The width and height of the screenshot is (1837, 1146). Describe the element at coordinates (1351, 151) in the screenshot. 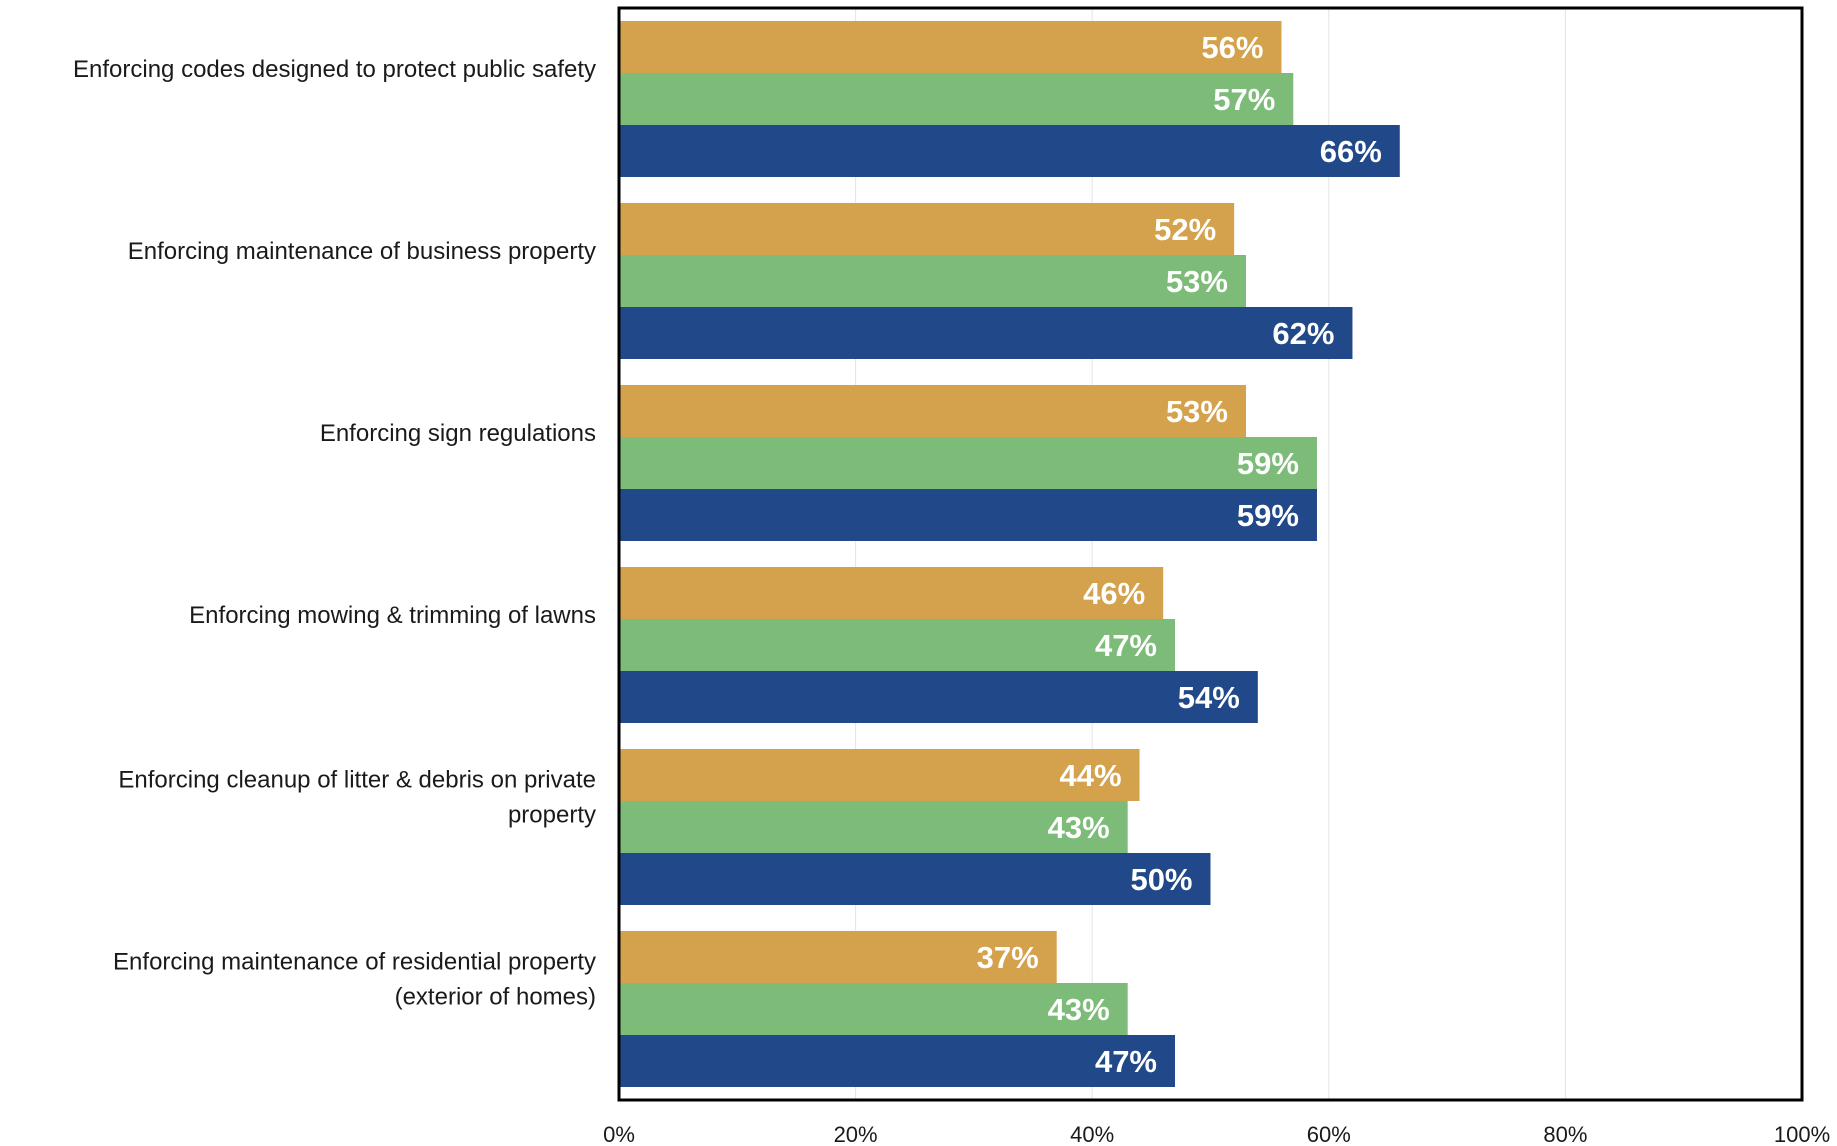

I see `data-label: 66%` at that location.